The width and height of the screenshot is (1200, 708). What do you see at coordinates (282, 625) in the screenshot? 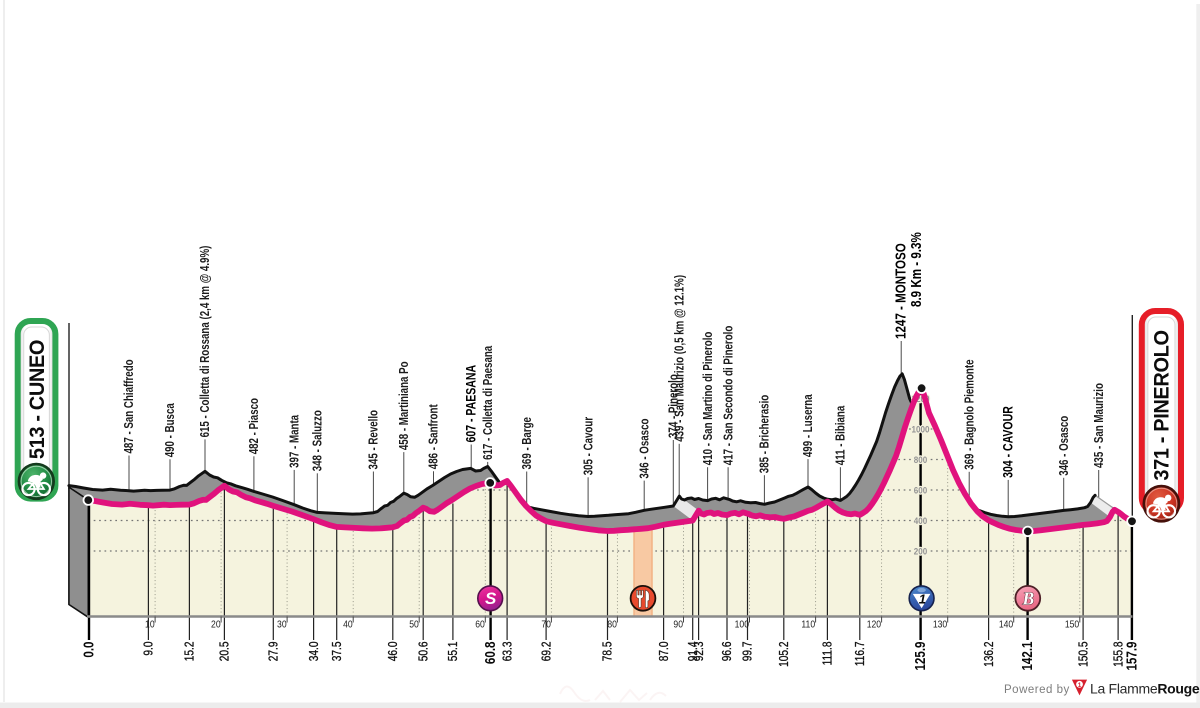
I see `svg-text: 30` at bounding box center [282, 625].